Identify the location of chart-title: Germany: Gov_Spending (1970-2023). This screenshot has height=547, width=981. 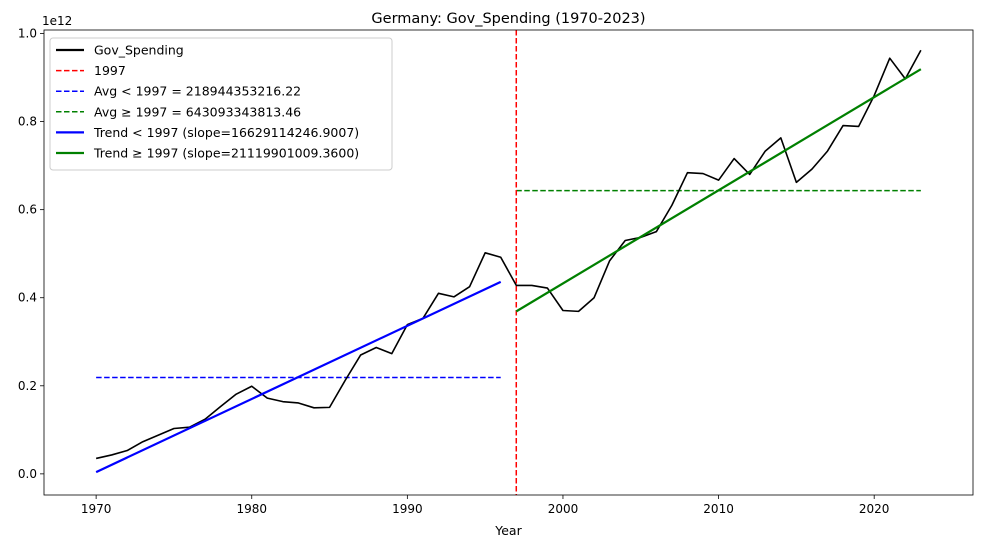
(508, 19).